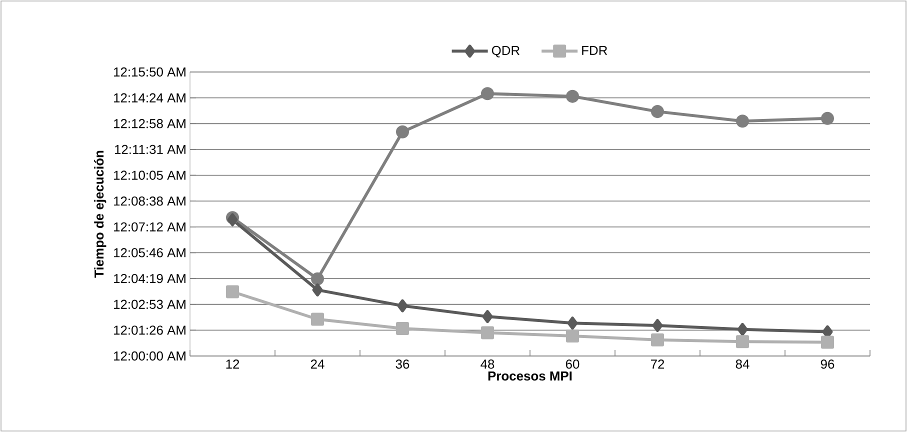 The height and width of the screenshot is (432, 907). What do you see at coordinates (403, 364) in the screenshot?
I see `x-tick-label: 36` at bounding box center [403, 364].